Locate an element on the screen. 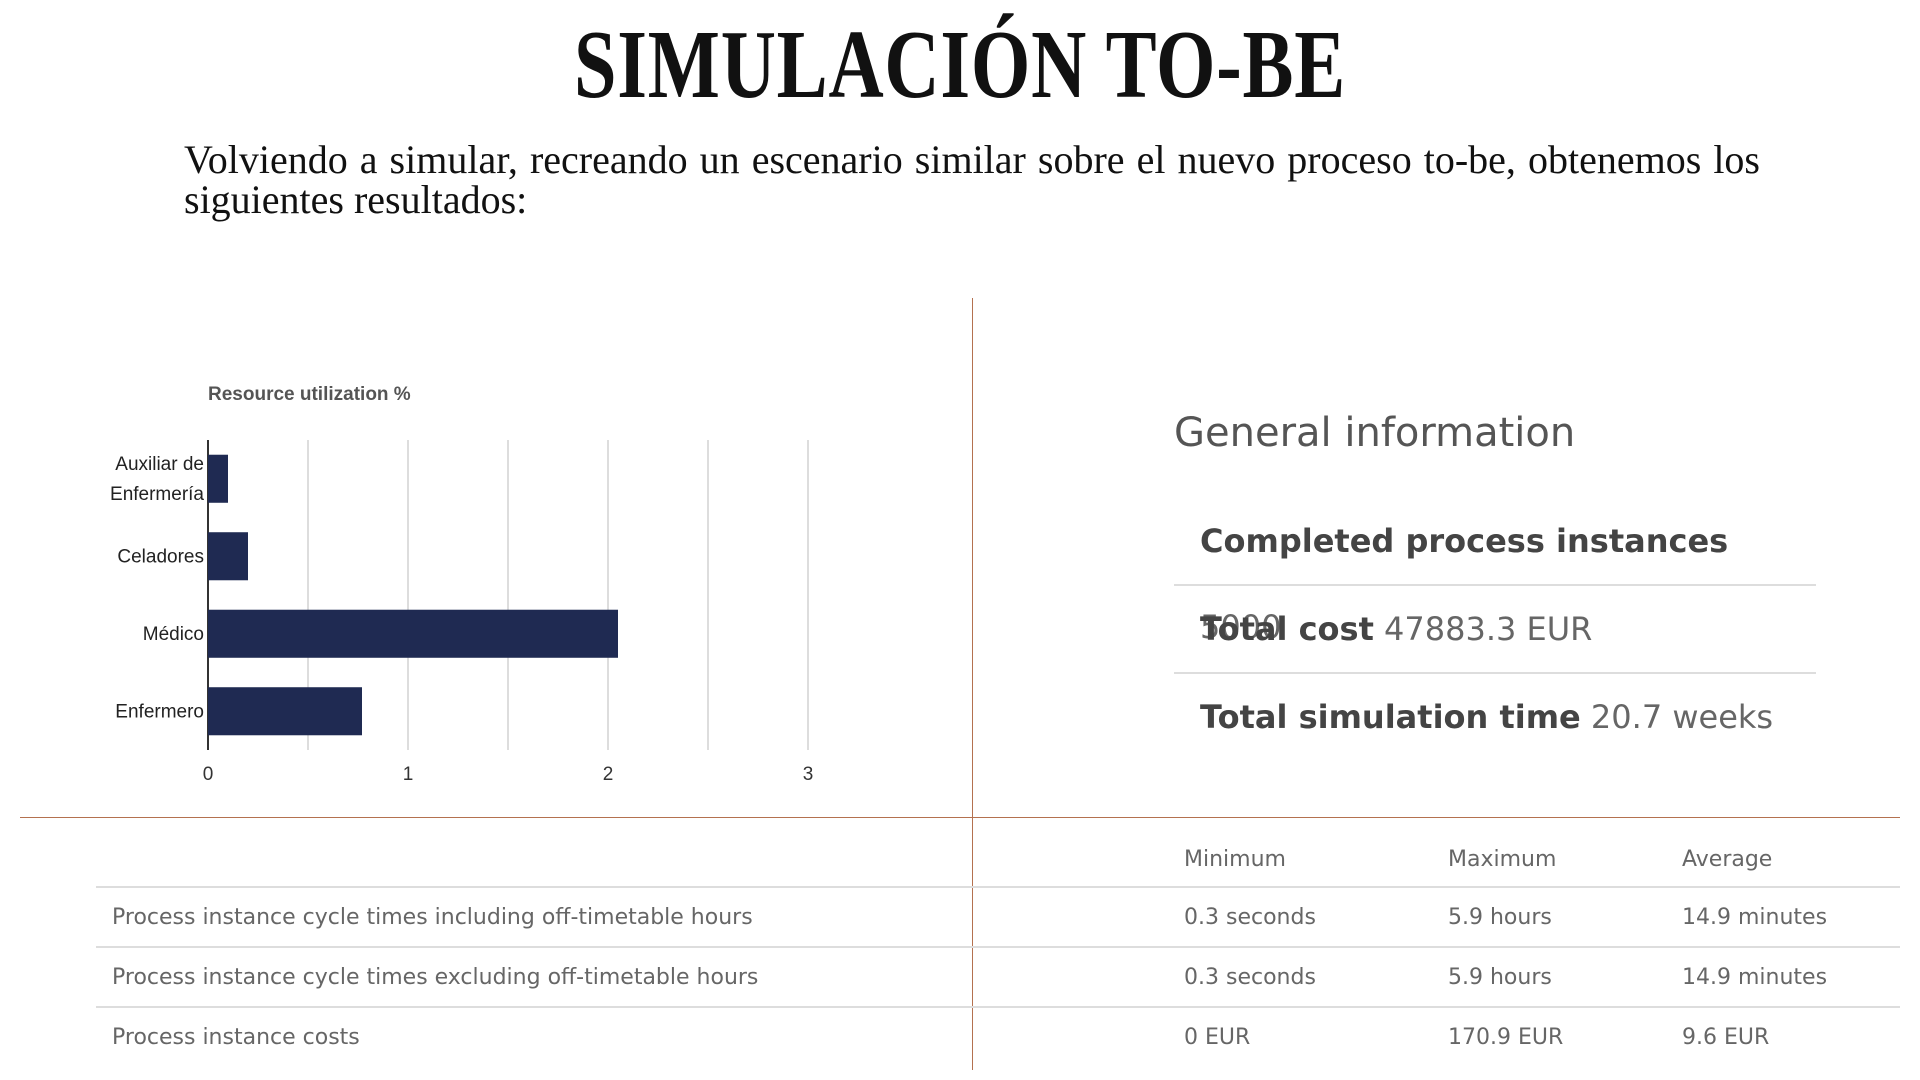 The image size is (1920, 1080). category-label: Médico is located at coordinates (173, 634).